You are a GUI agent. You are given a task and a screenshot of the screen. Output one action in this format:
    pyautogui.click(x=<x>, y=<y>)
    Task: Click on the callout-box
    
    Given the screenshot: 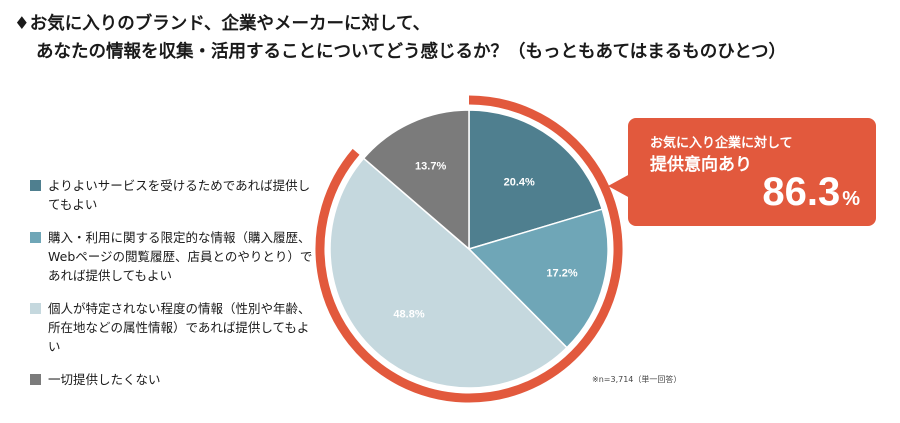 What is the action you would take?
    pyautogui.click(x=752, y=172)
    